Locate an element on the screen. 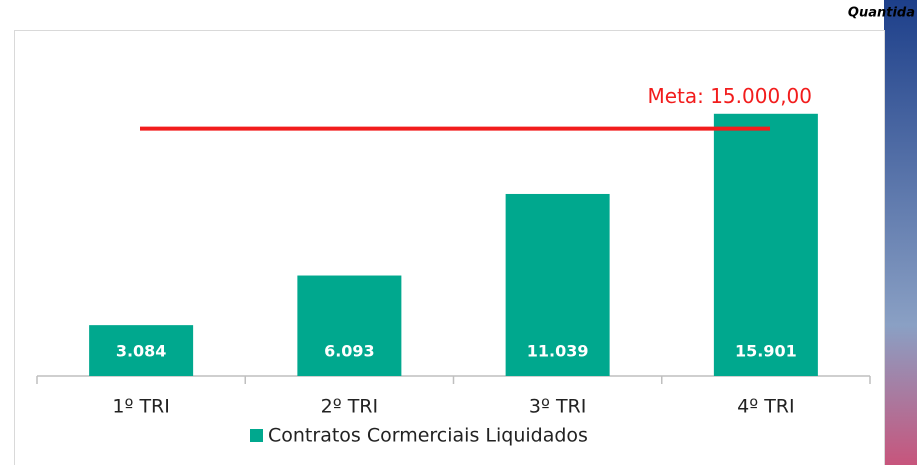 The height and width of the screenshot is (465, 917). value-label: 3.084 is located at coordinates (141, 351).